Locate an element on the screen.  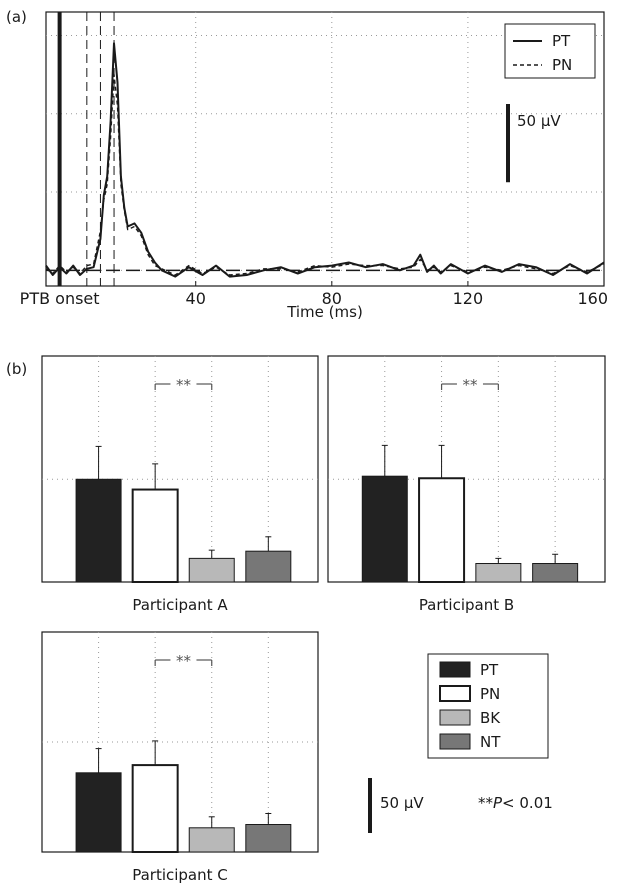
bar-chart-participant-a: ** Participant A is located at coordinates (180, 484).